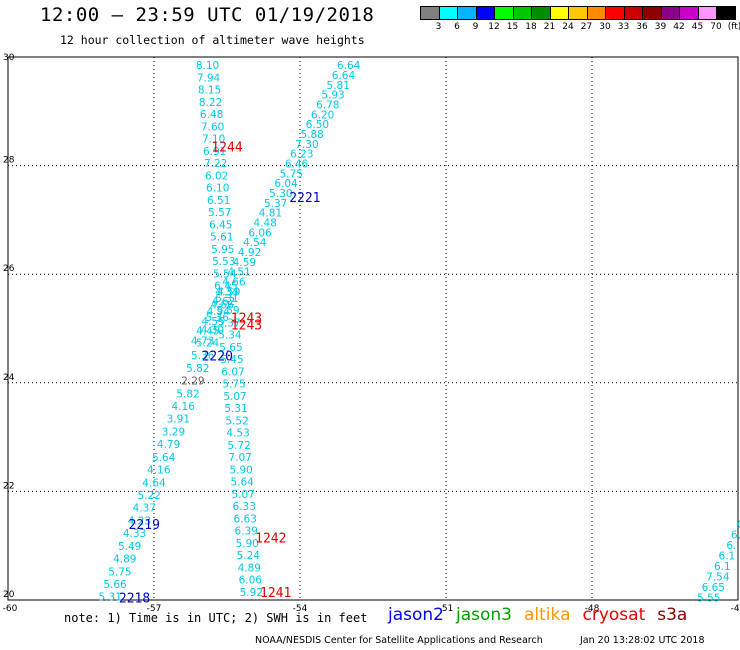 The width and height of the screenshot is (740, 650). Describe the element at coordinates (218, 201) in the screenshot. I see `swh-value: 6.51` at that location.